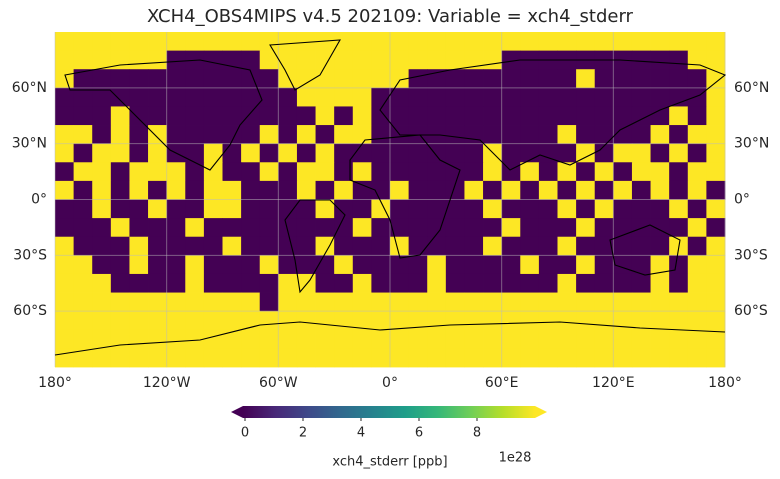 Image resolution: width=780 pixels, height=479 pixels. I want to click on colorbar-tick-label: 6, so click(419, 433).